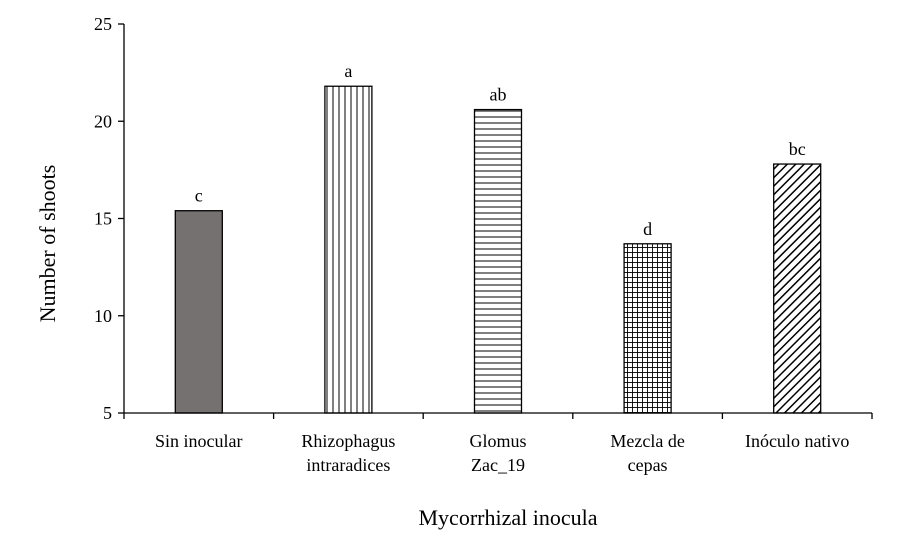  Describe the element at coordinates (797, 149) in the screenshot. I see `significance-label-5: bc` at that location.